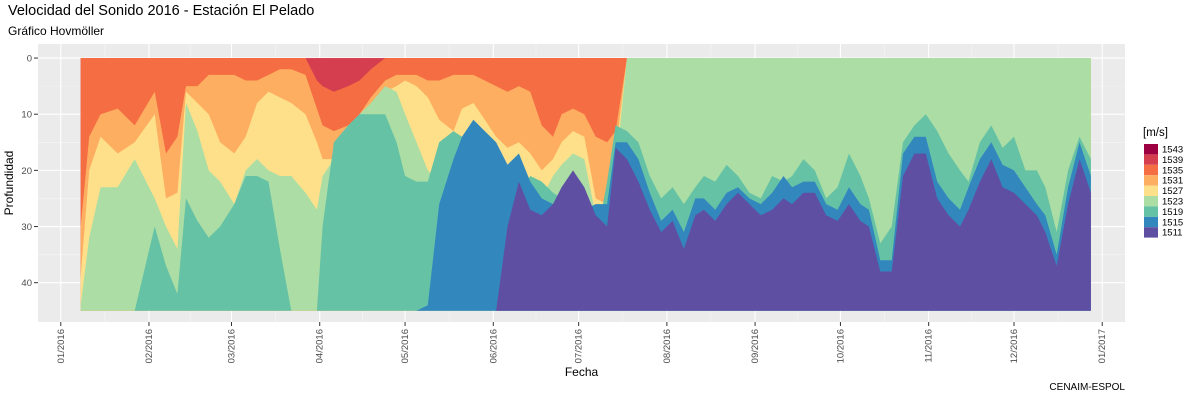  What do you see at coordinates (1172, 160) in the screenshot?
I see `legend-label-1539: 1539` at bounding box center [1172, 160].